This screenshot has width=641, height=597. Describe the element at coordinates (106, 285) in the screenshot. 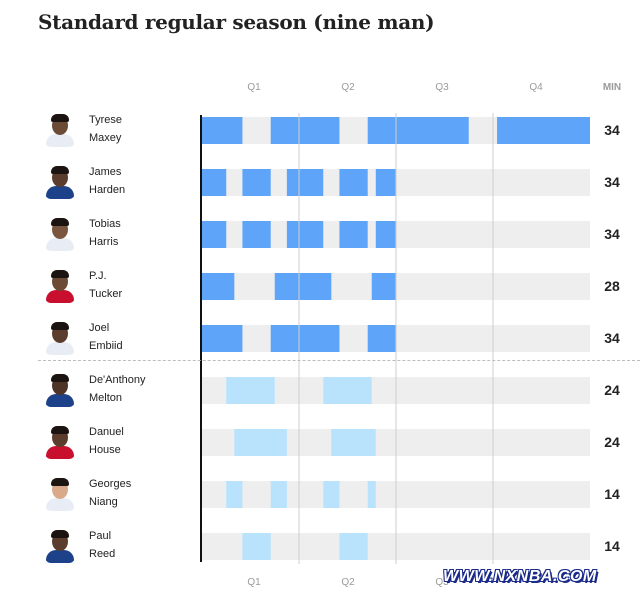

I see `player-name: P.J. Tucker` at that location.